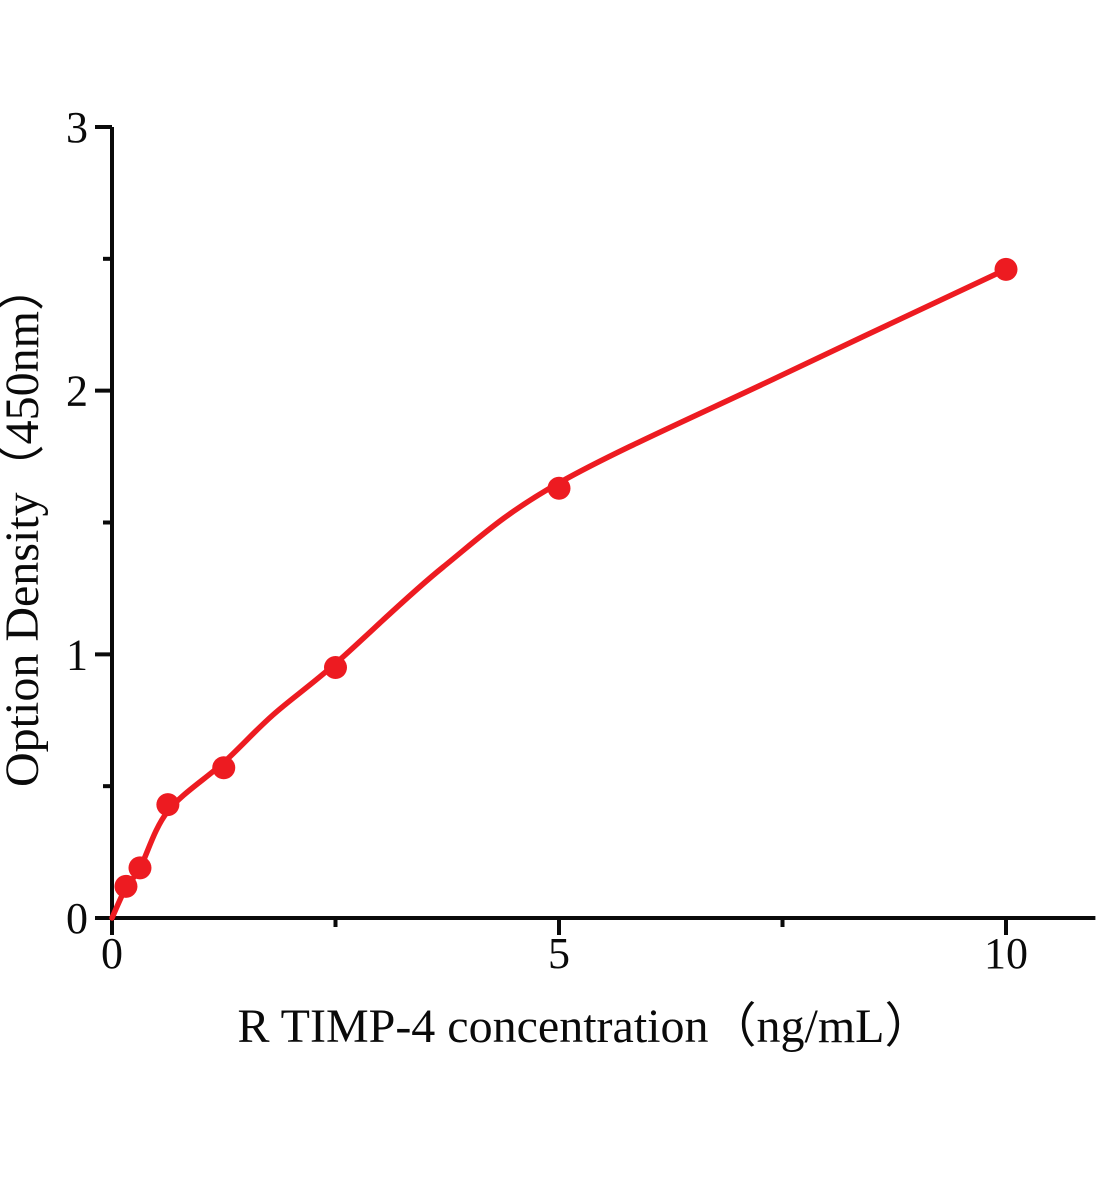  I want to click on x-tick-label: 10, so click(1006, 953).